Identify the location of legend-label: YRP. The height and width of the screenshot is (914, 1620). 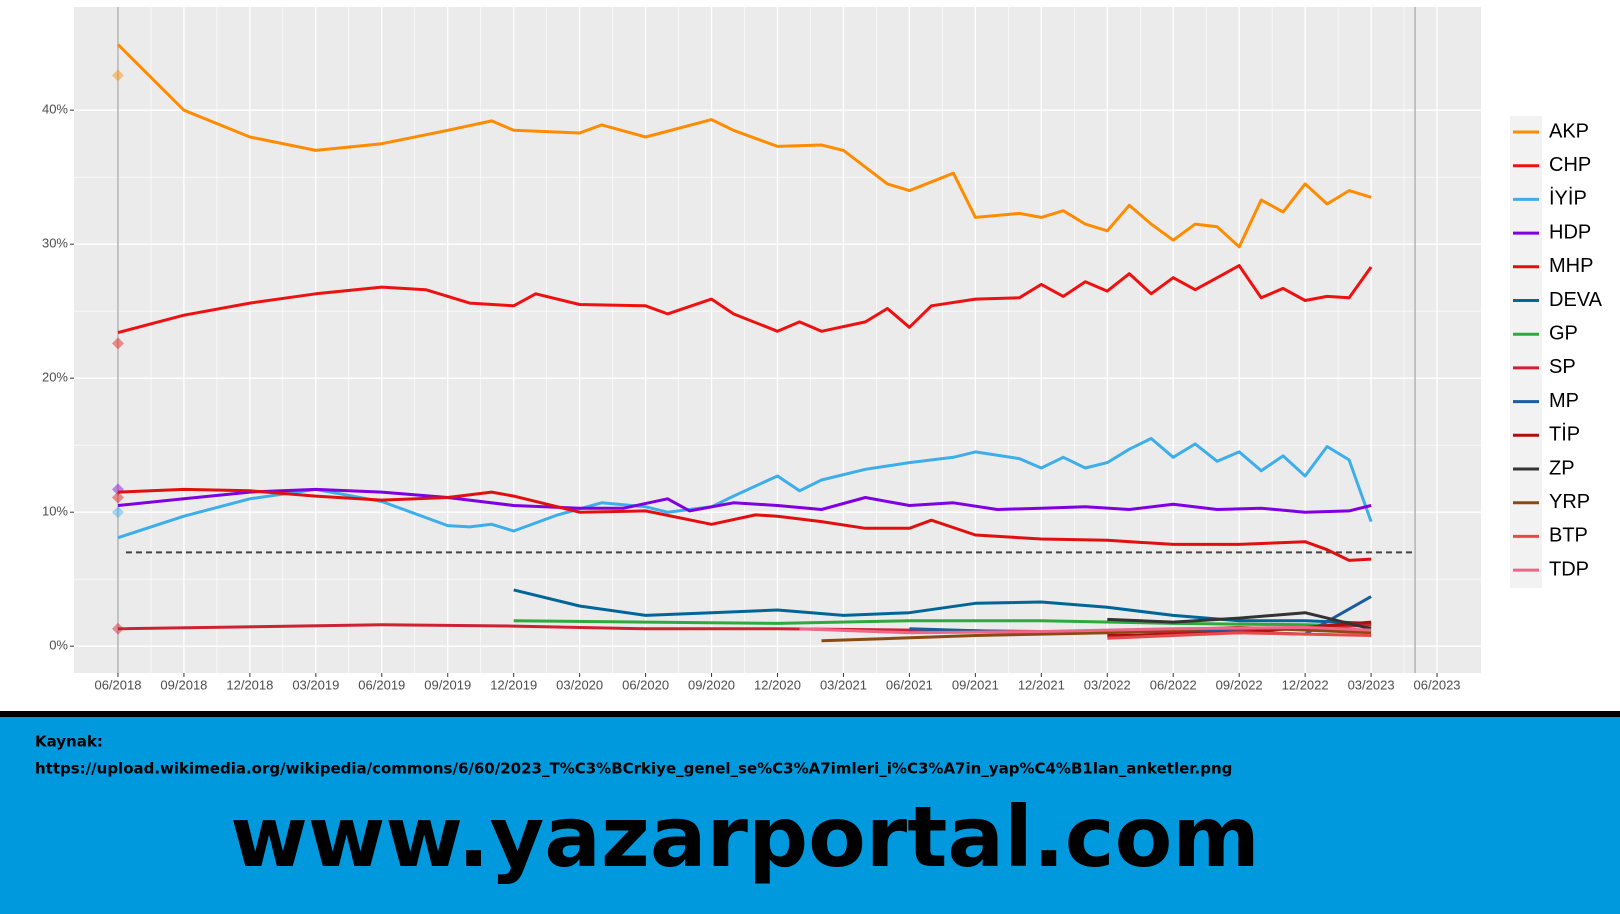
(1569, 502).